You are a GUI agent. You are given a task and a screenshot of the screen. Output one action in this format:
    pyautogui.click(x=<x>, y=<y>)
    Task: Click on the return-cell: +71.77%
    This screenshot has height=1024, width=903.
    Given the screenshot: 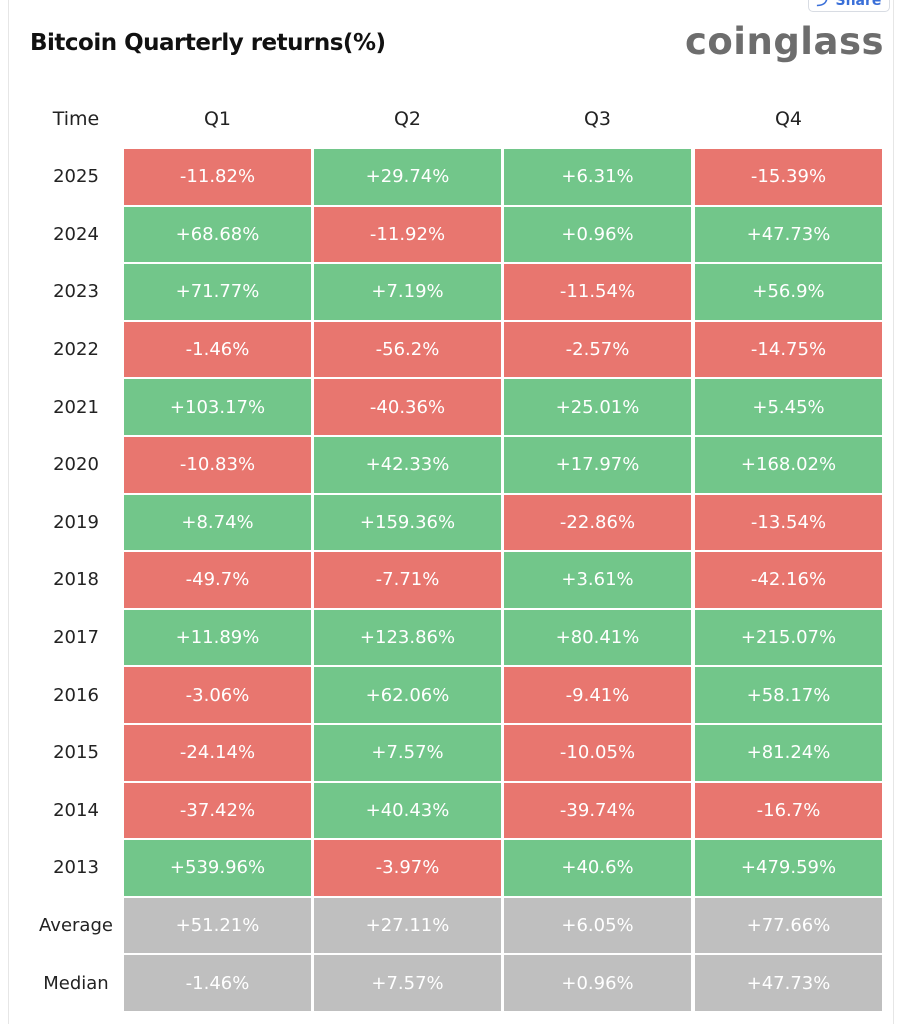 What is the action you would take?
    pyautogui.click(x=217, y=292)
    